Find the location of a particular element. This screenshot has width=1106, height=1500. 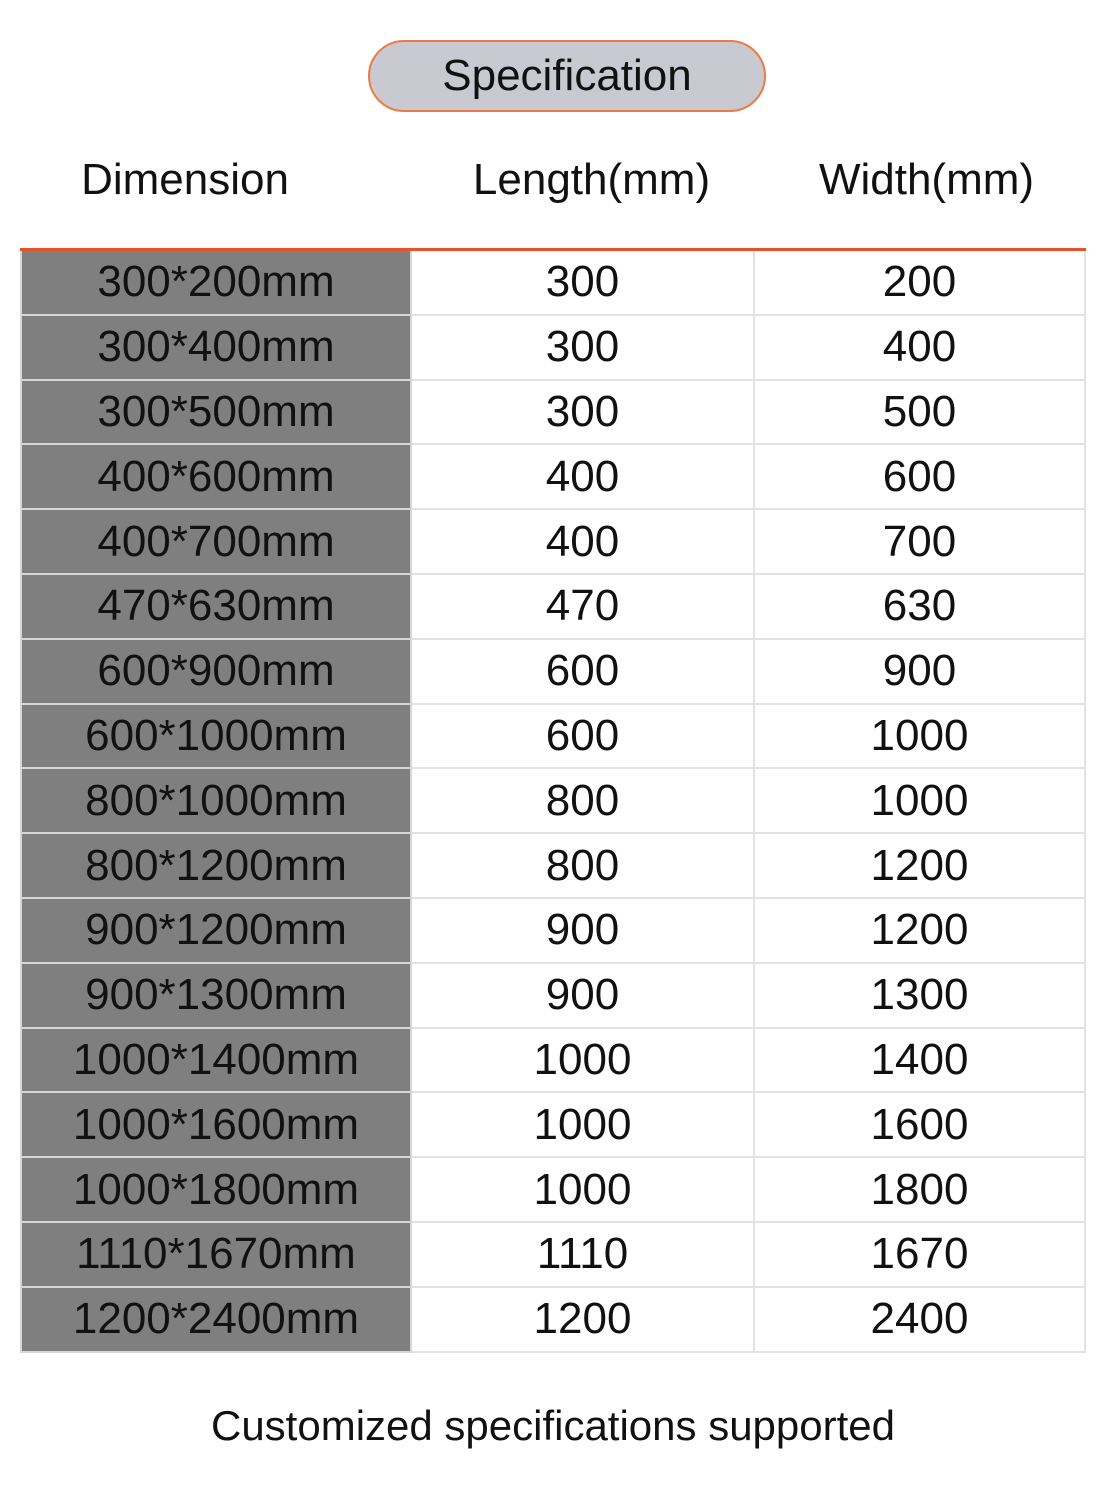

table-row: 800*1200mm 800 1200 is located at coordinates (553, 865).